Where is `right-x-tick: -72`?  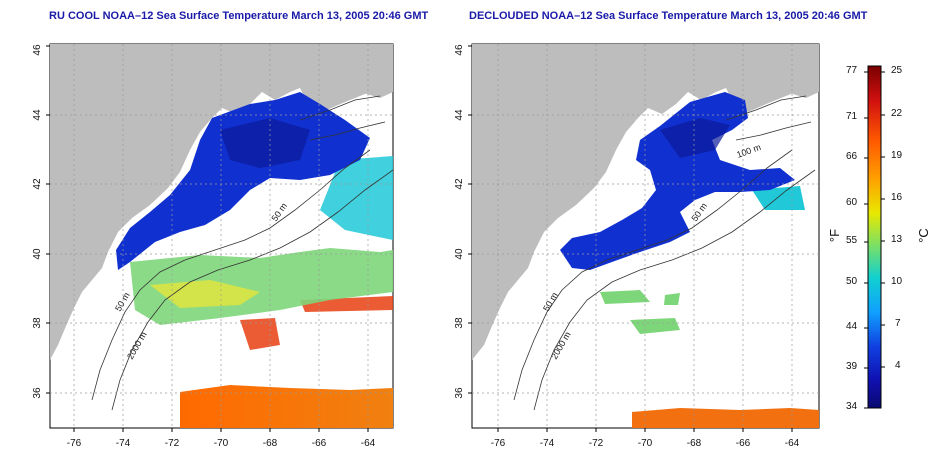 right-x-tick: -72 is located at coordinates (596, 443).